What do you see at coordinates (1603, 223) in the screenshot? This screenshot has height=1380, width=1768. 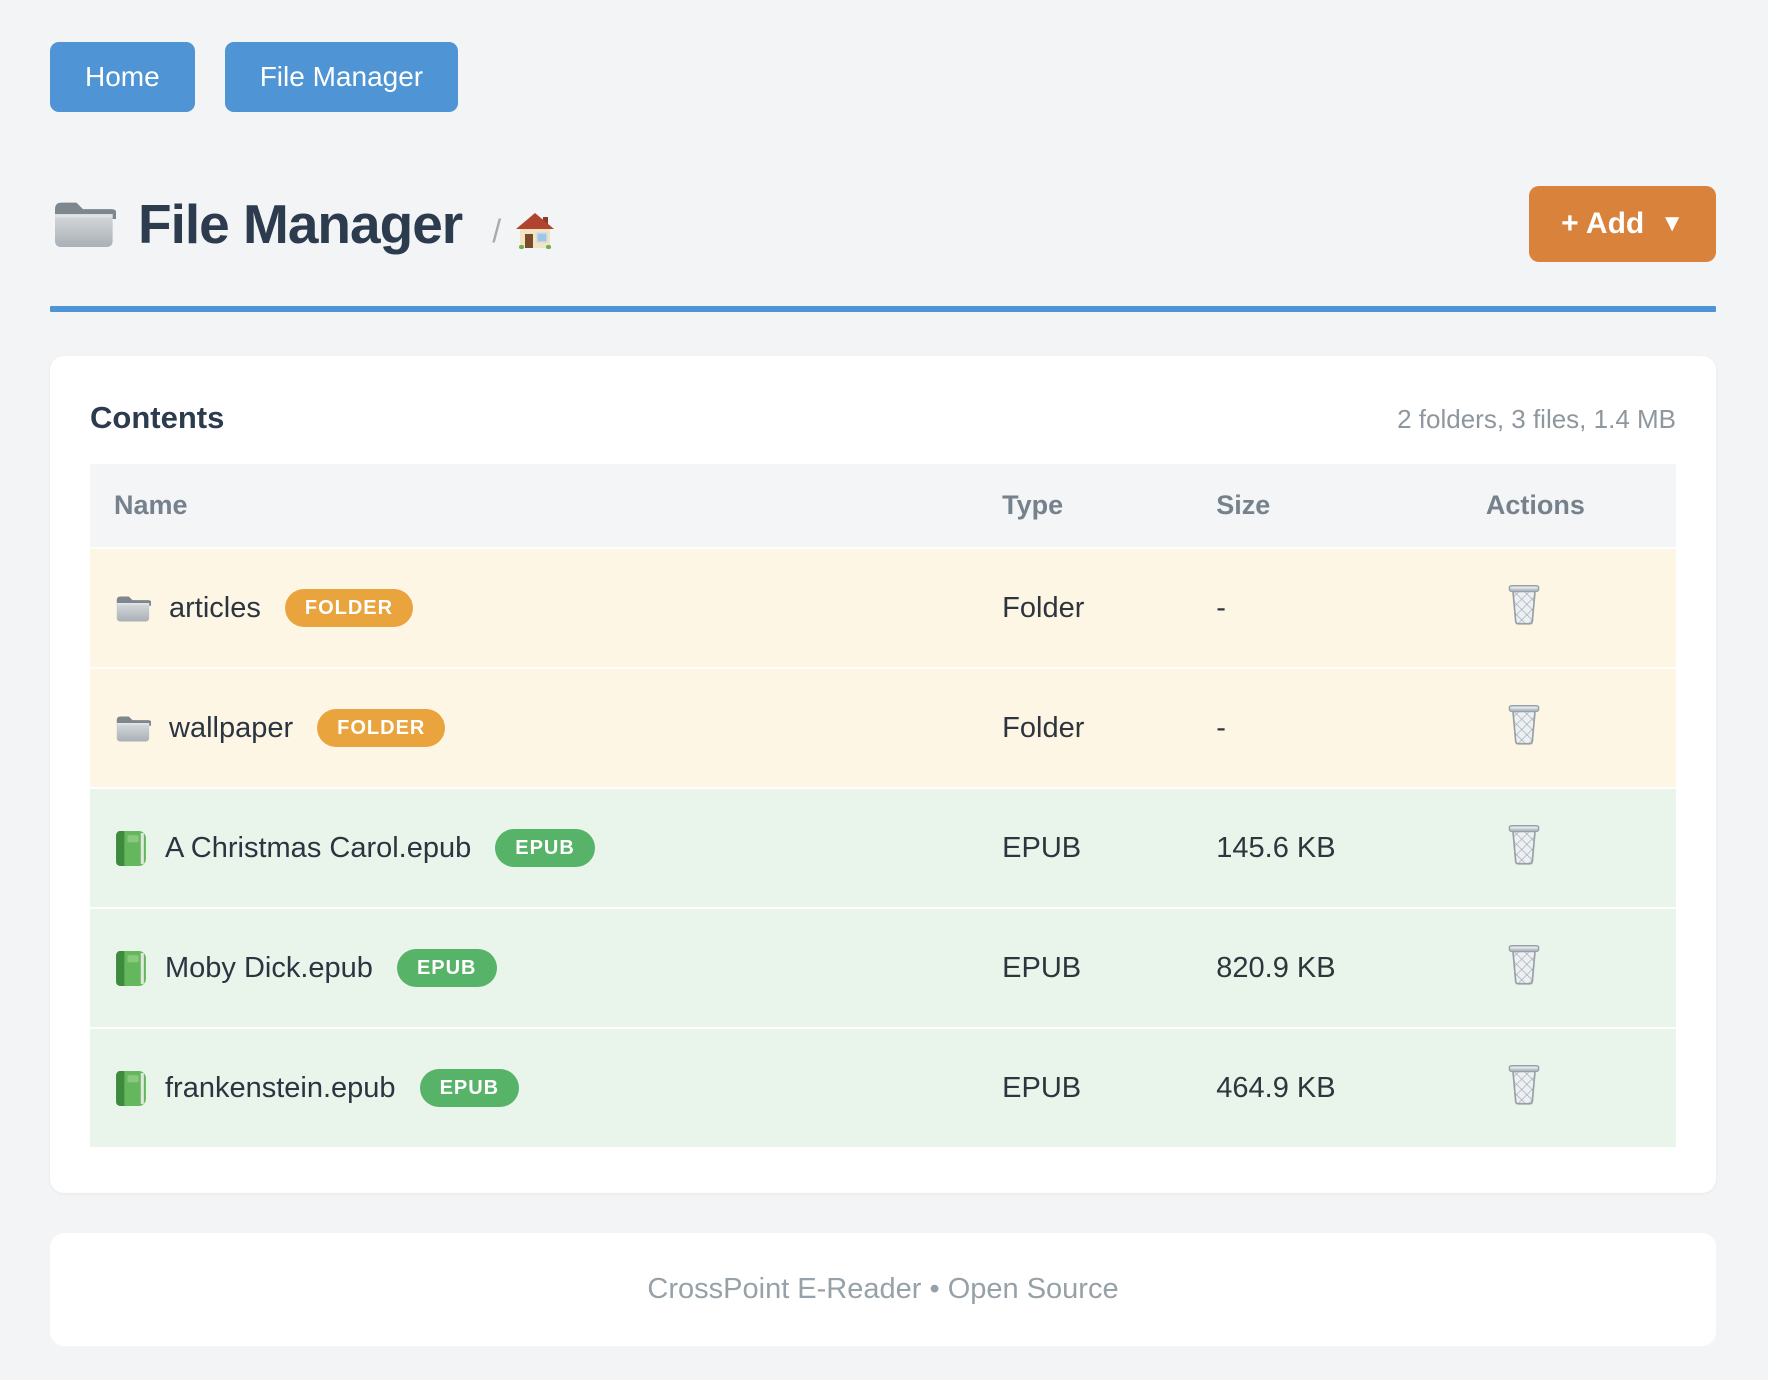 I see `add-button-label: + Add` at bounding box center [1603, 223].